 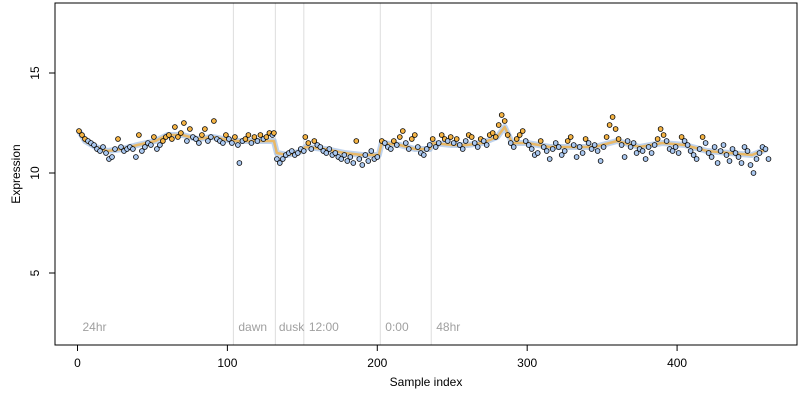 What do you see at coordinates (527, 363) in the screenshot?
I see `x-tick-label: 300` at bounding box center [527, 363].